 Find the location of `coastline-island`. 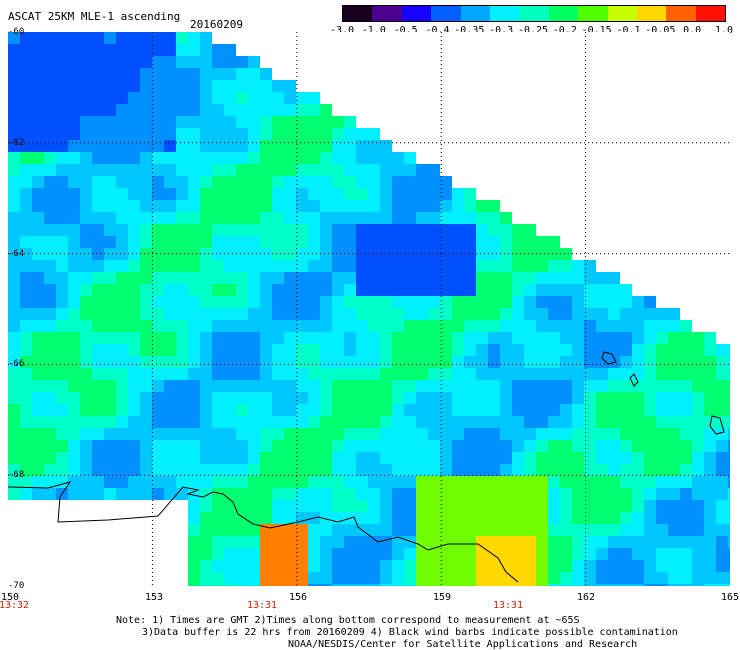

coastline-island is located at coordinates (663, 393).